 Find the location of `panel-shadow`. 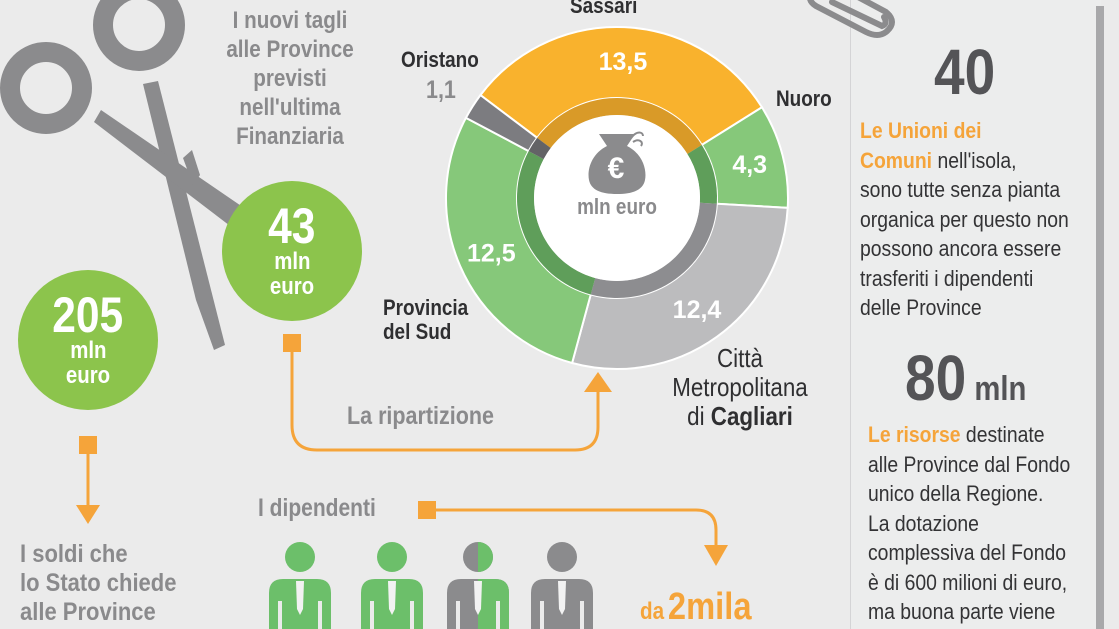

panel-shadow is located at coordinates (1100, 317).